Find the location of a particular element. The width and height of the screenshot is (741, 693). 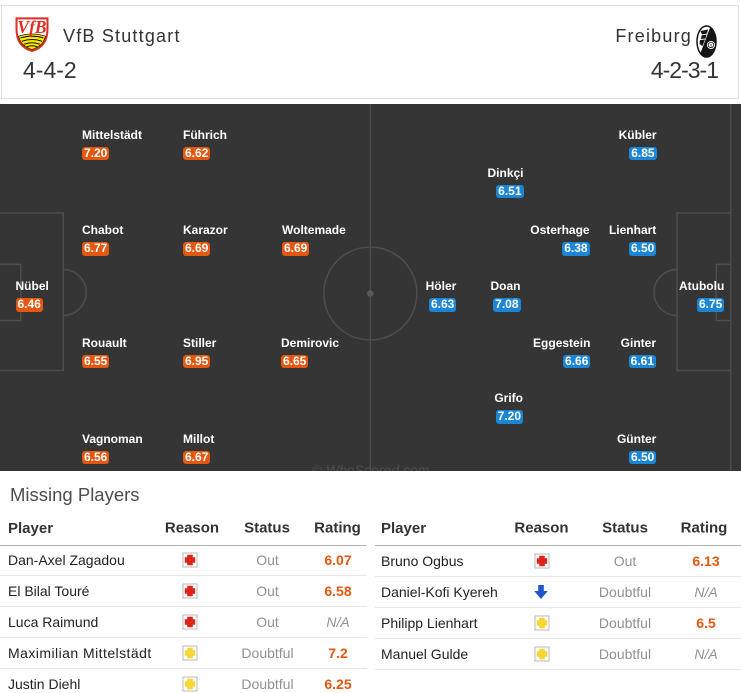

svg-text: VfB is located at coordinates (32, 27).